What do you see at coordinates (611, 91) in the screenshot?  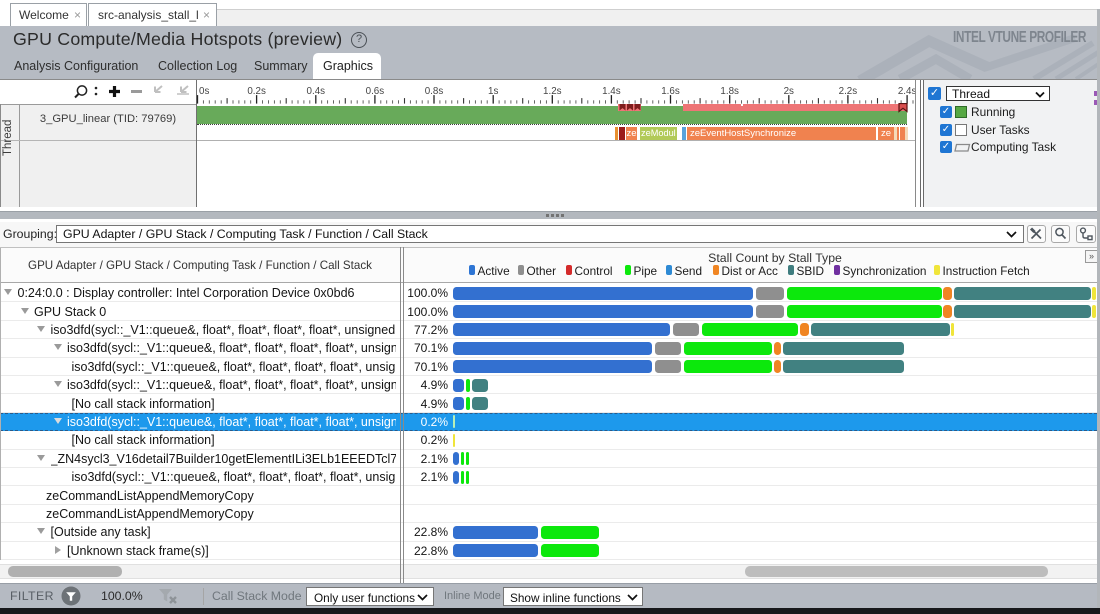 I see `svg-text: 1.4s` at bounding box center [611, 91].